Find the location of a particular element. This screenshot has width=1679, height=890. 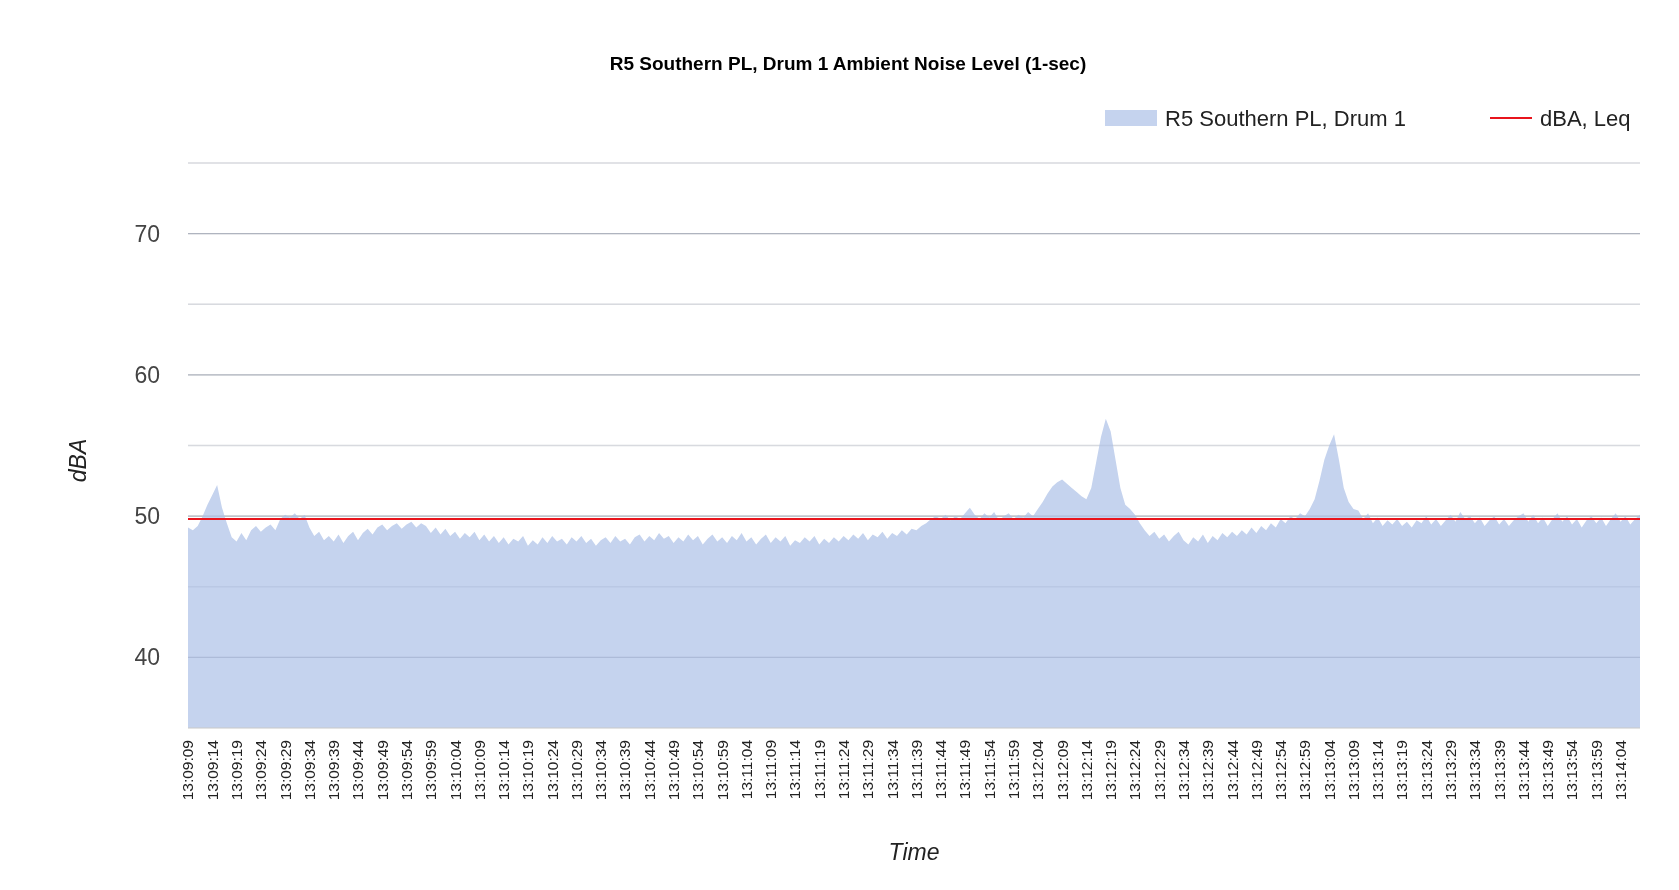

x-tick-label: 13:11:44 is located at coordinates (941, 769).